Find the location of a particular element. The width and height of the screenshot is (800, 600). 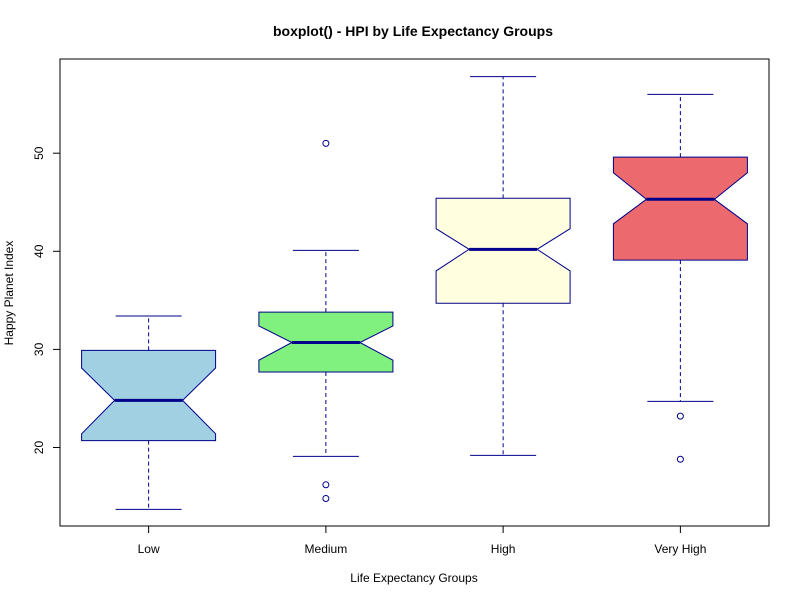

box-group-very-high is located at coordinates (680, 278).